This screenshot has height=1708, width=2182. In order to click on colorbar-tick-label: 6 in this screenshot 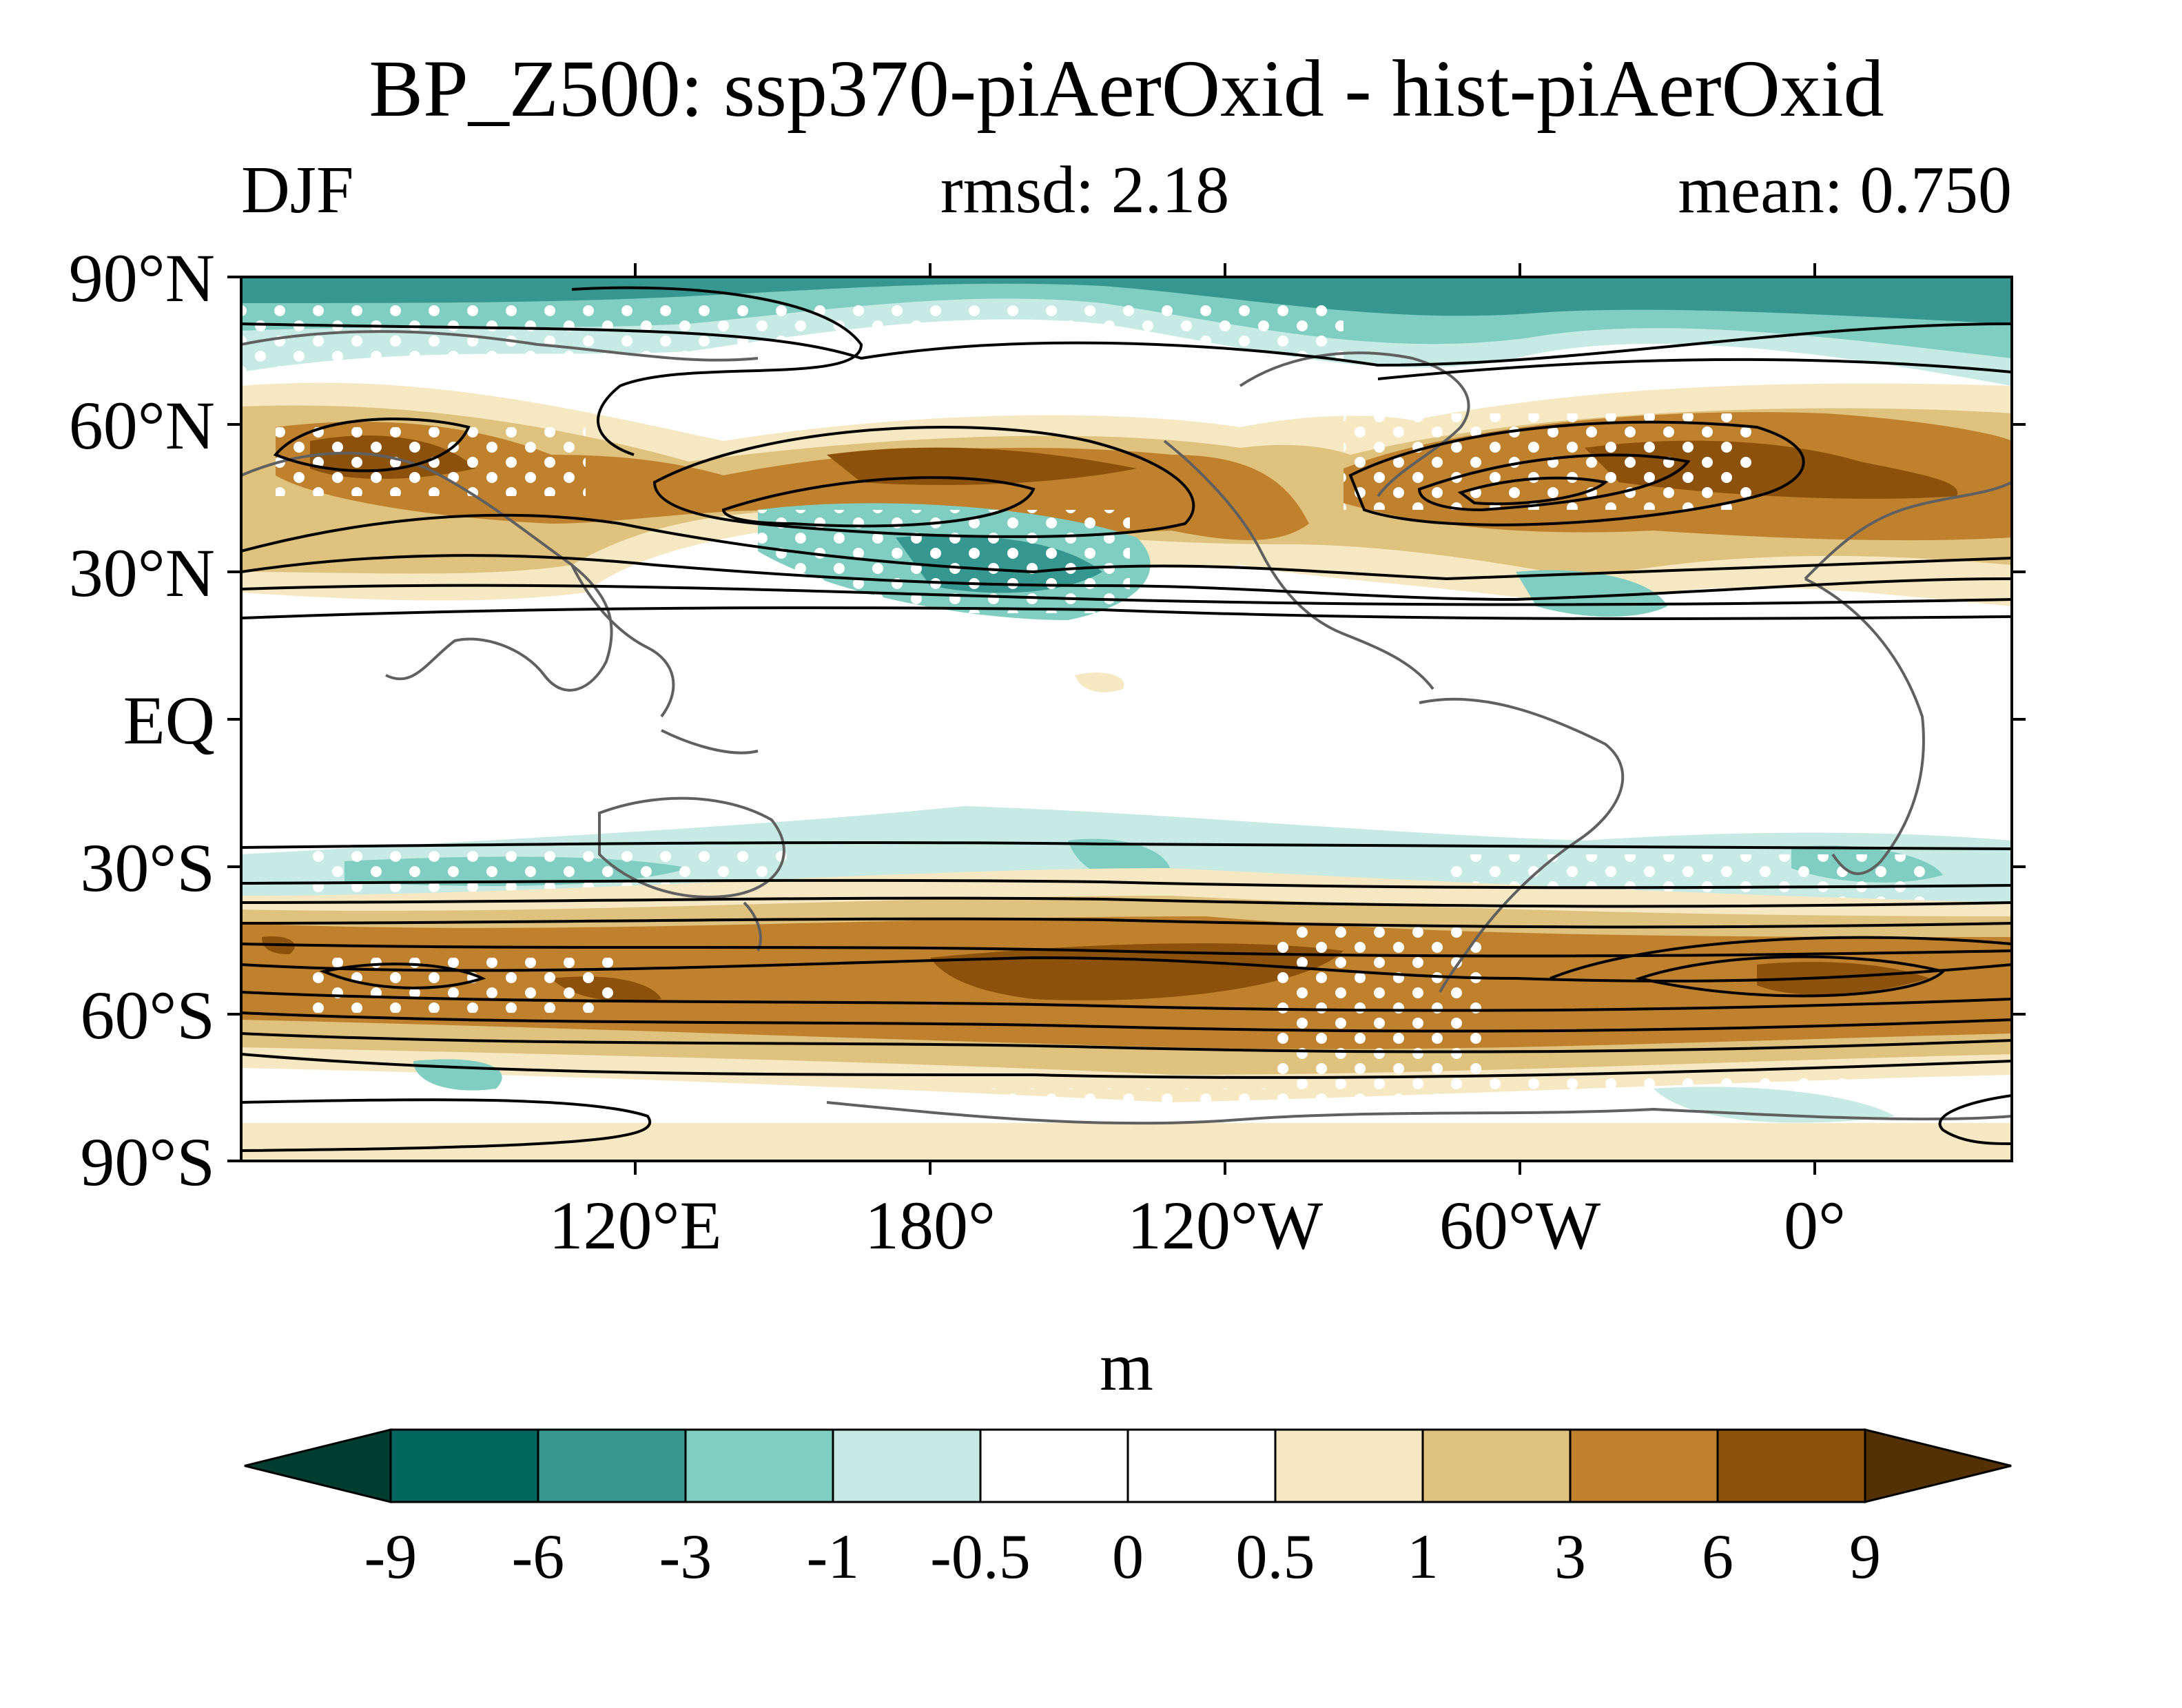, I will do `click(1718, 1557)`.